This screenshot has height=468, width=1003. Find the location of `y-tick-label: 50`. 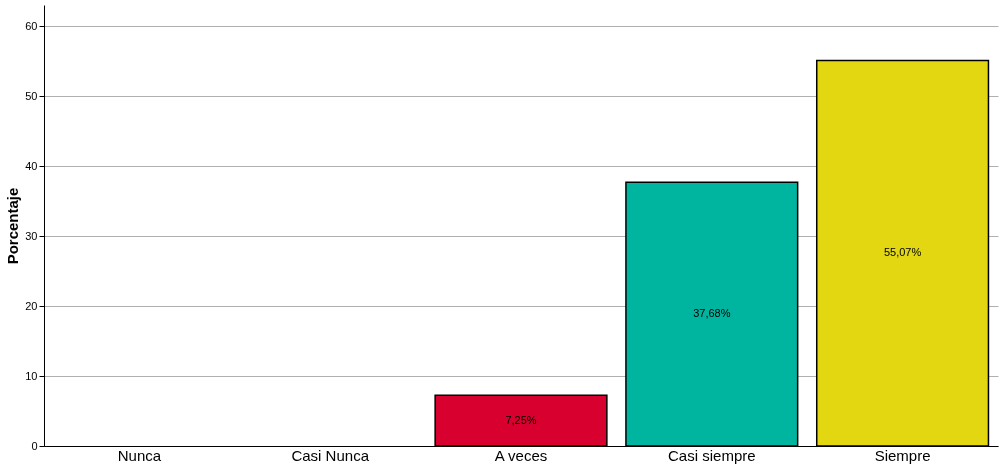

y-tick-label: 50 is located at coordinates (31, 95).